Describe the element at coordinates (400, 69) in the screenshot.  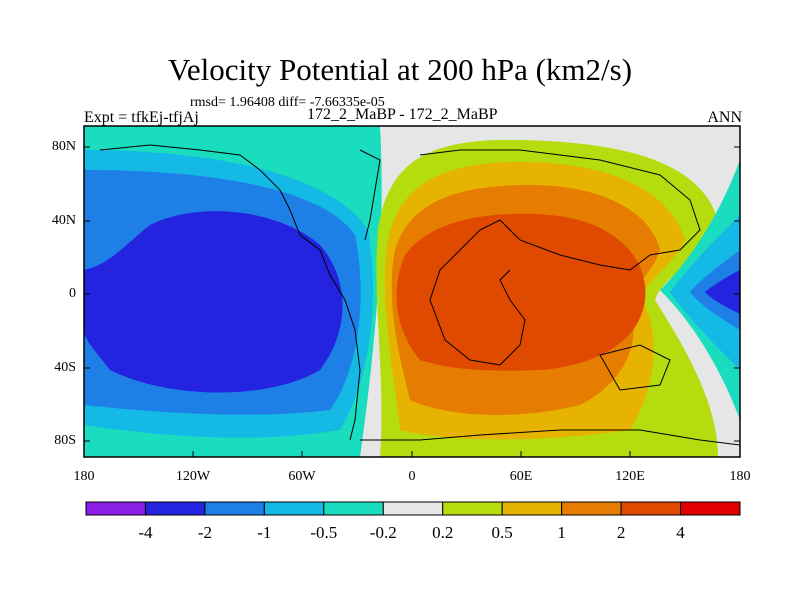
I see `page-title: Velocity Potential at 200 hPa (km2/s)` at that location.